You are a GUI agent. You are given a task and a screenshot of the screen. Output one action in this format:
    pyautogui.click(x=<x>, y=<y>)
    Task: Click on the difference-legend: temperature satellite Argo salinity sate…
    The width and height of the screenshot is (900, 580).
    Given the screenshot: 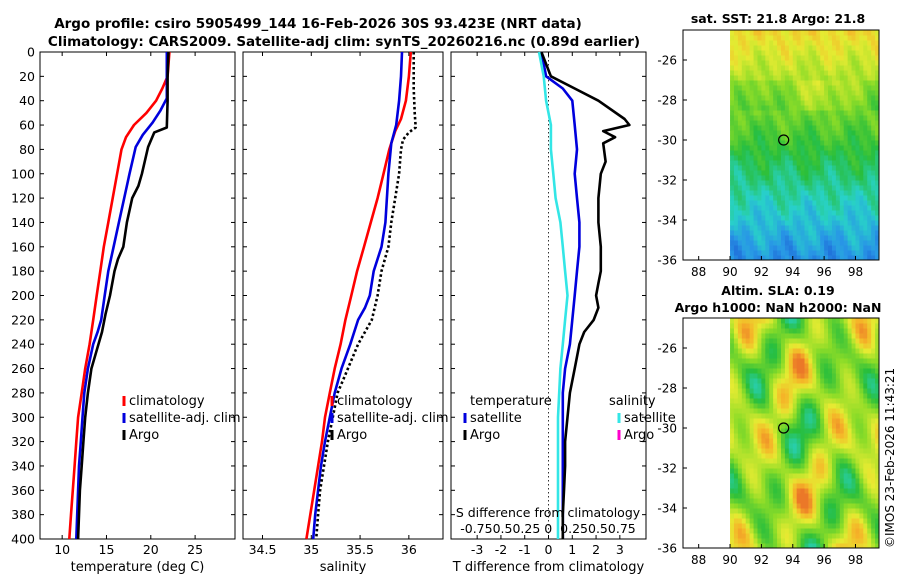 What is the action you would take?
    pyautogui.click(x=566, y=465)
    